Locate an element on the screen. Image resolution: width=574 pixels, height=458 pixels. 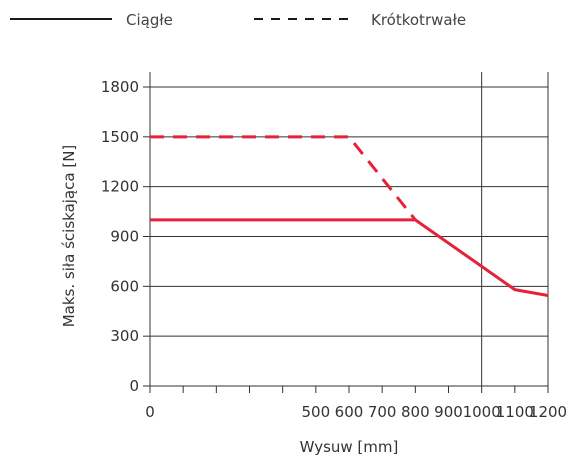
legend-label-short-term: Krótkotrwałe is located at coordinates (418, 20).